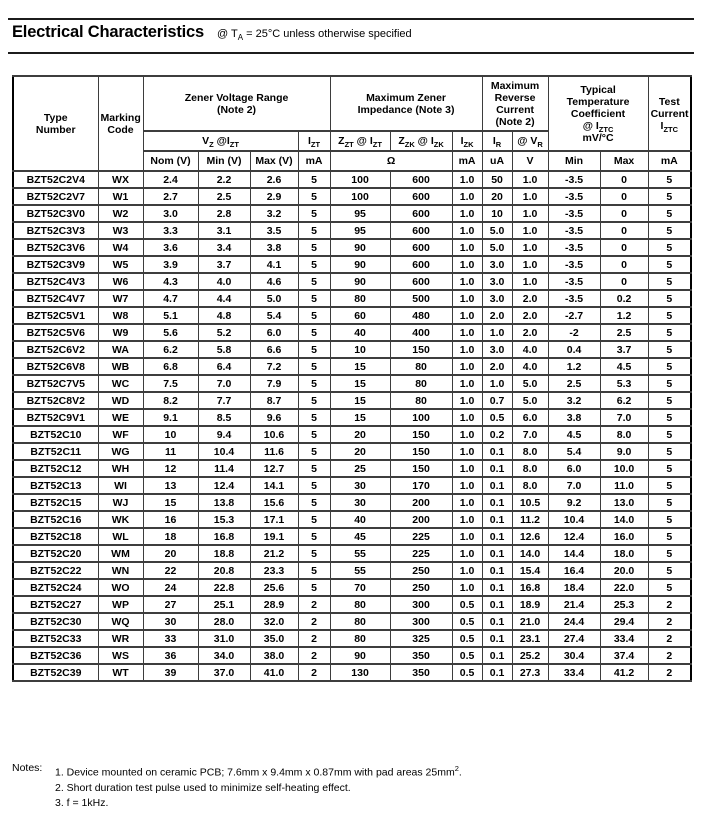 This screenshot has height=814, width=704. I want to click on table-cell: 7.2, so click(274, 366).